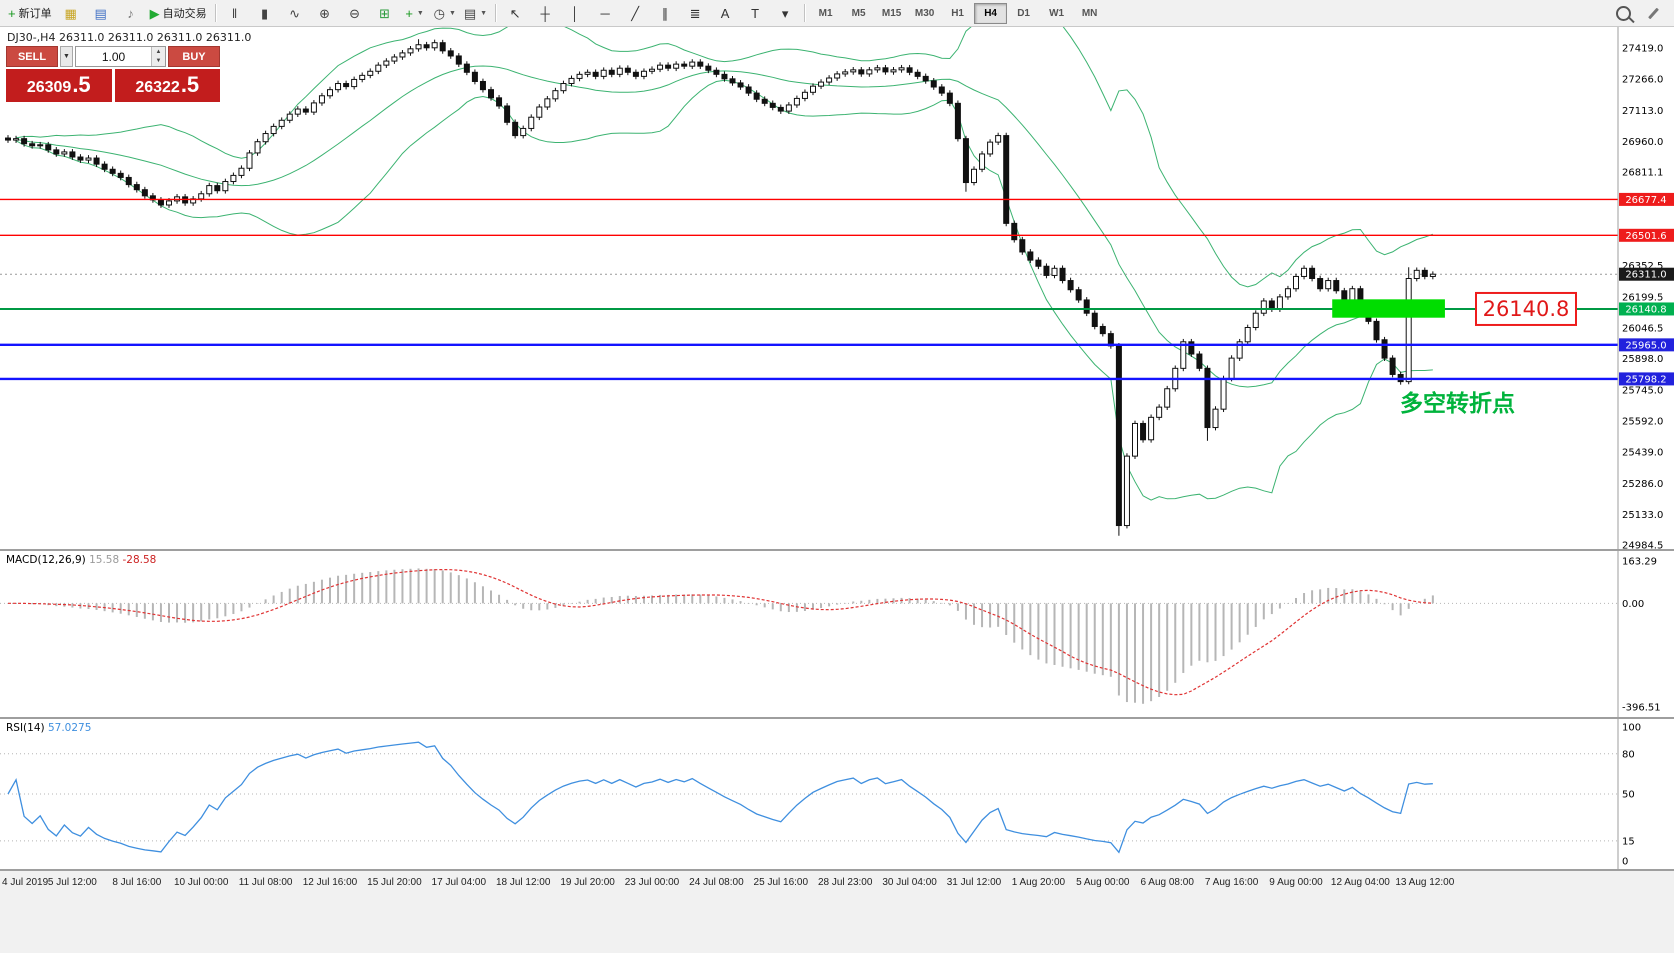 Image resolution: width=1674 pixels, height=953 pixels. What do you see at coordinates (845, 882) in the screenshot?
I see `time-axis-label: 28 Jul 23:00` at bounding box center [845, 882].